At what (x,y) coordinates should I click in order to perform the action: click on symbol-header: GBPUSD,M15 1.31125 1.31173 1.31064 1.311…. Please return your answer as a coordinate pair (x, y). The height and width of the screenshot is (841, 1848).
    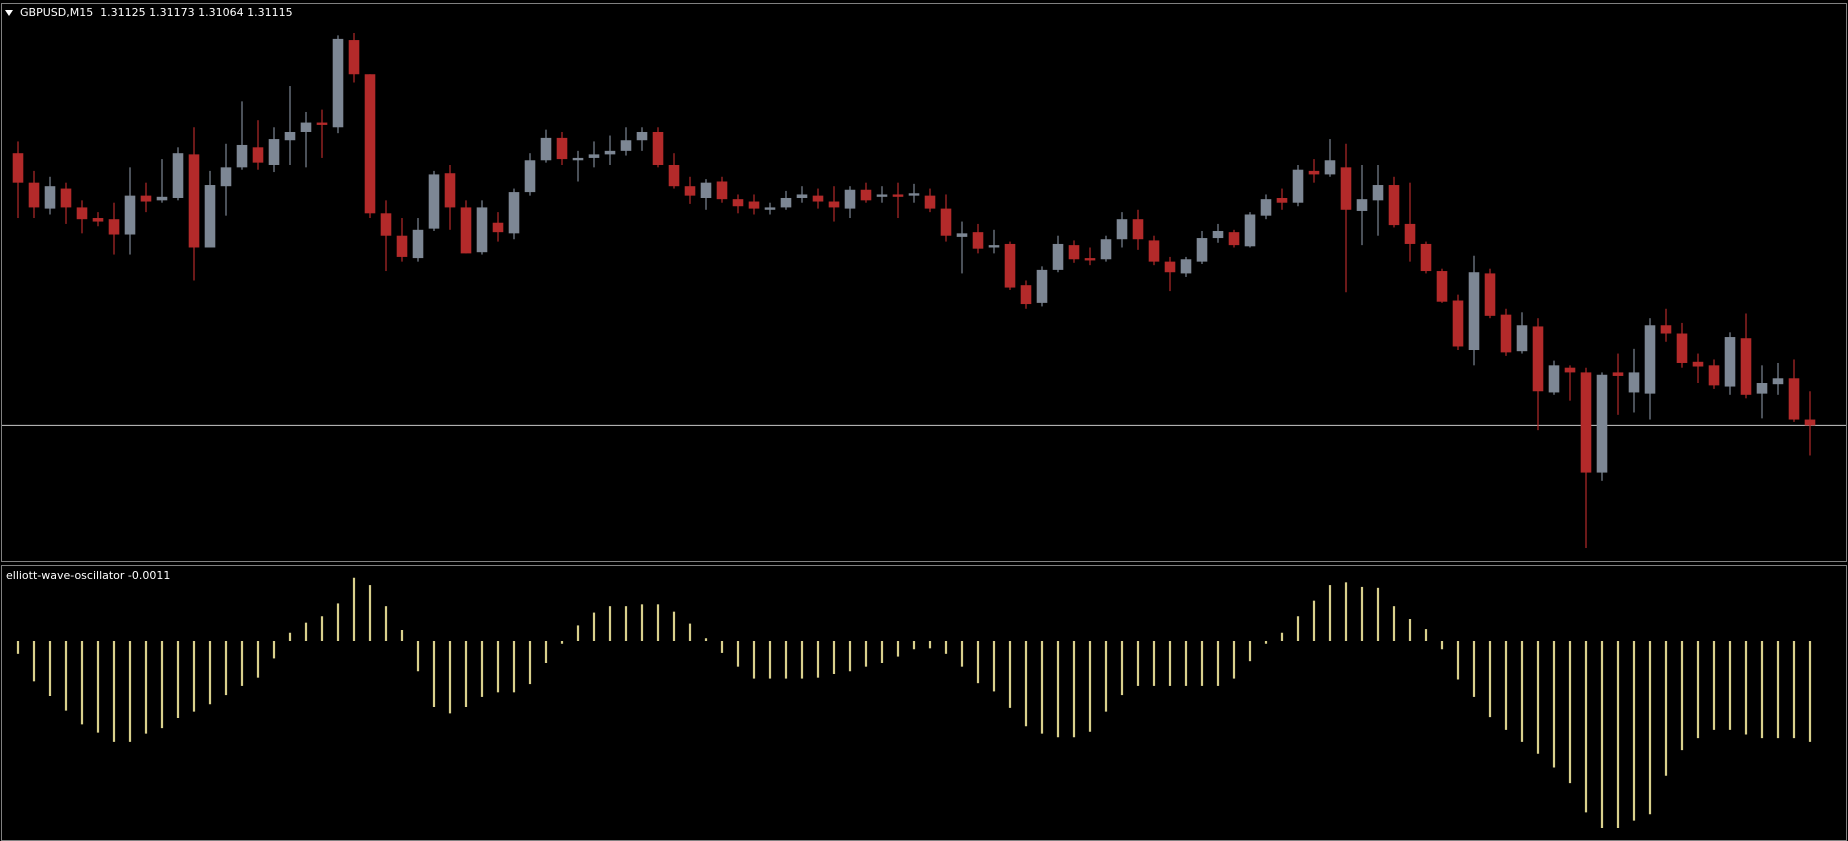
    Looking at the image, I should click on (156, 12).